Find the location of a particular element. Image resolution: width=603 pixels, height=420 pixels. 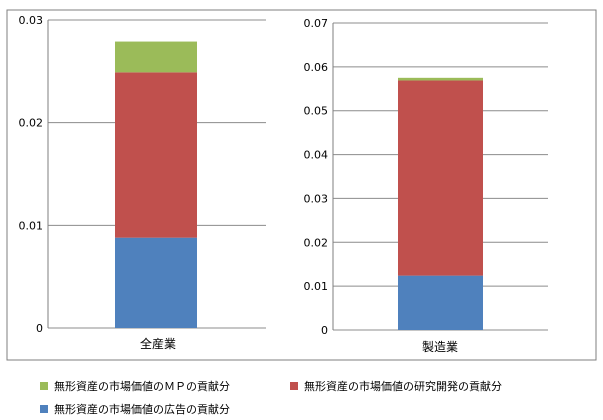

y-tick-label: 0.06 is located at coordinates (316, 67).